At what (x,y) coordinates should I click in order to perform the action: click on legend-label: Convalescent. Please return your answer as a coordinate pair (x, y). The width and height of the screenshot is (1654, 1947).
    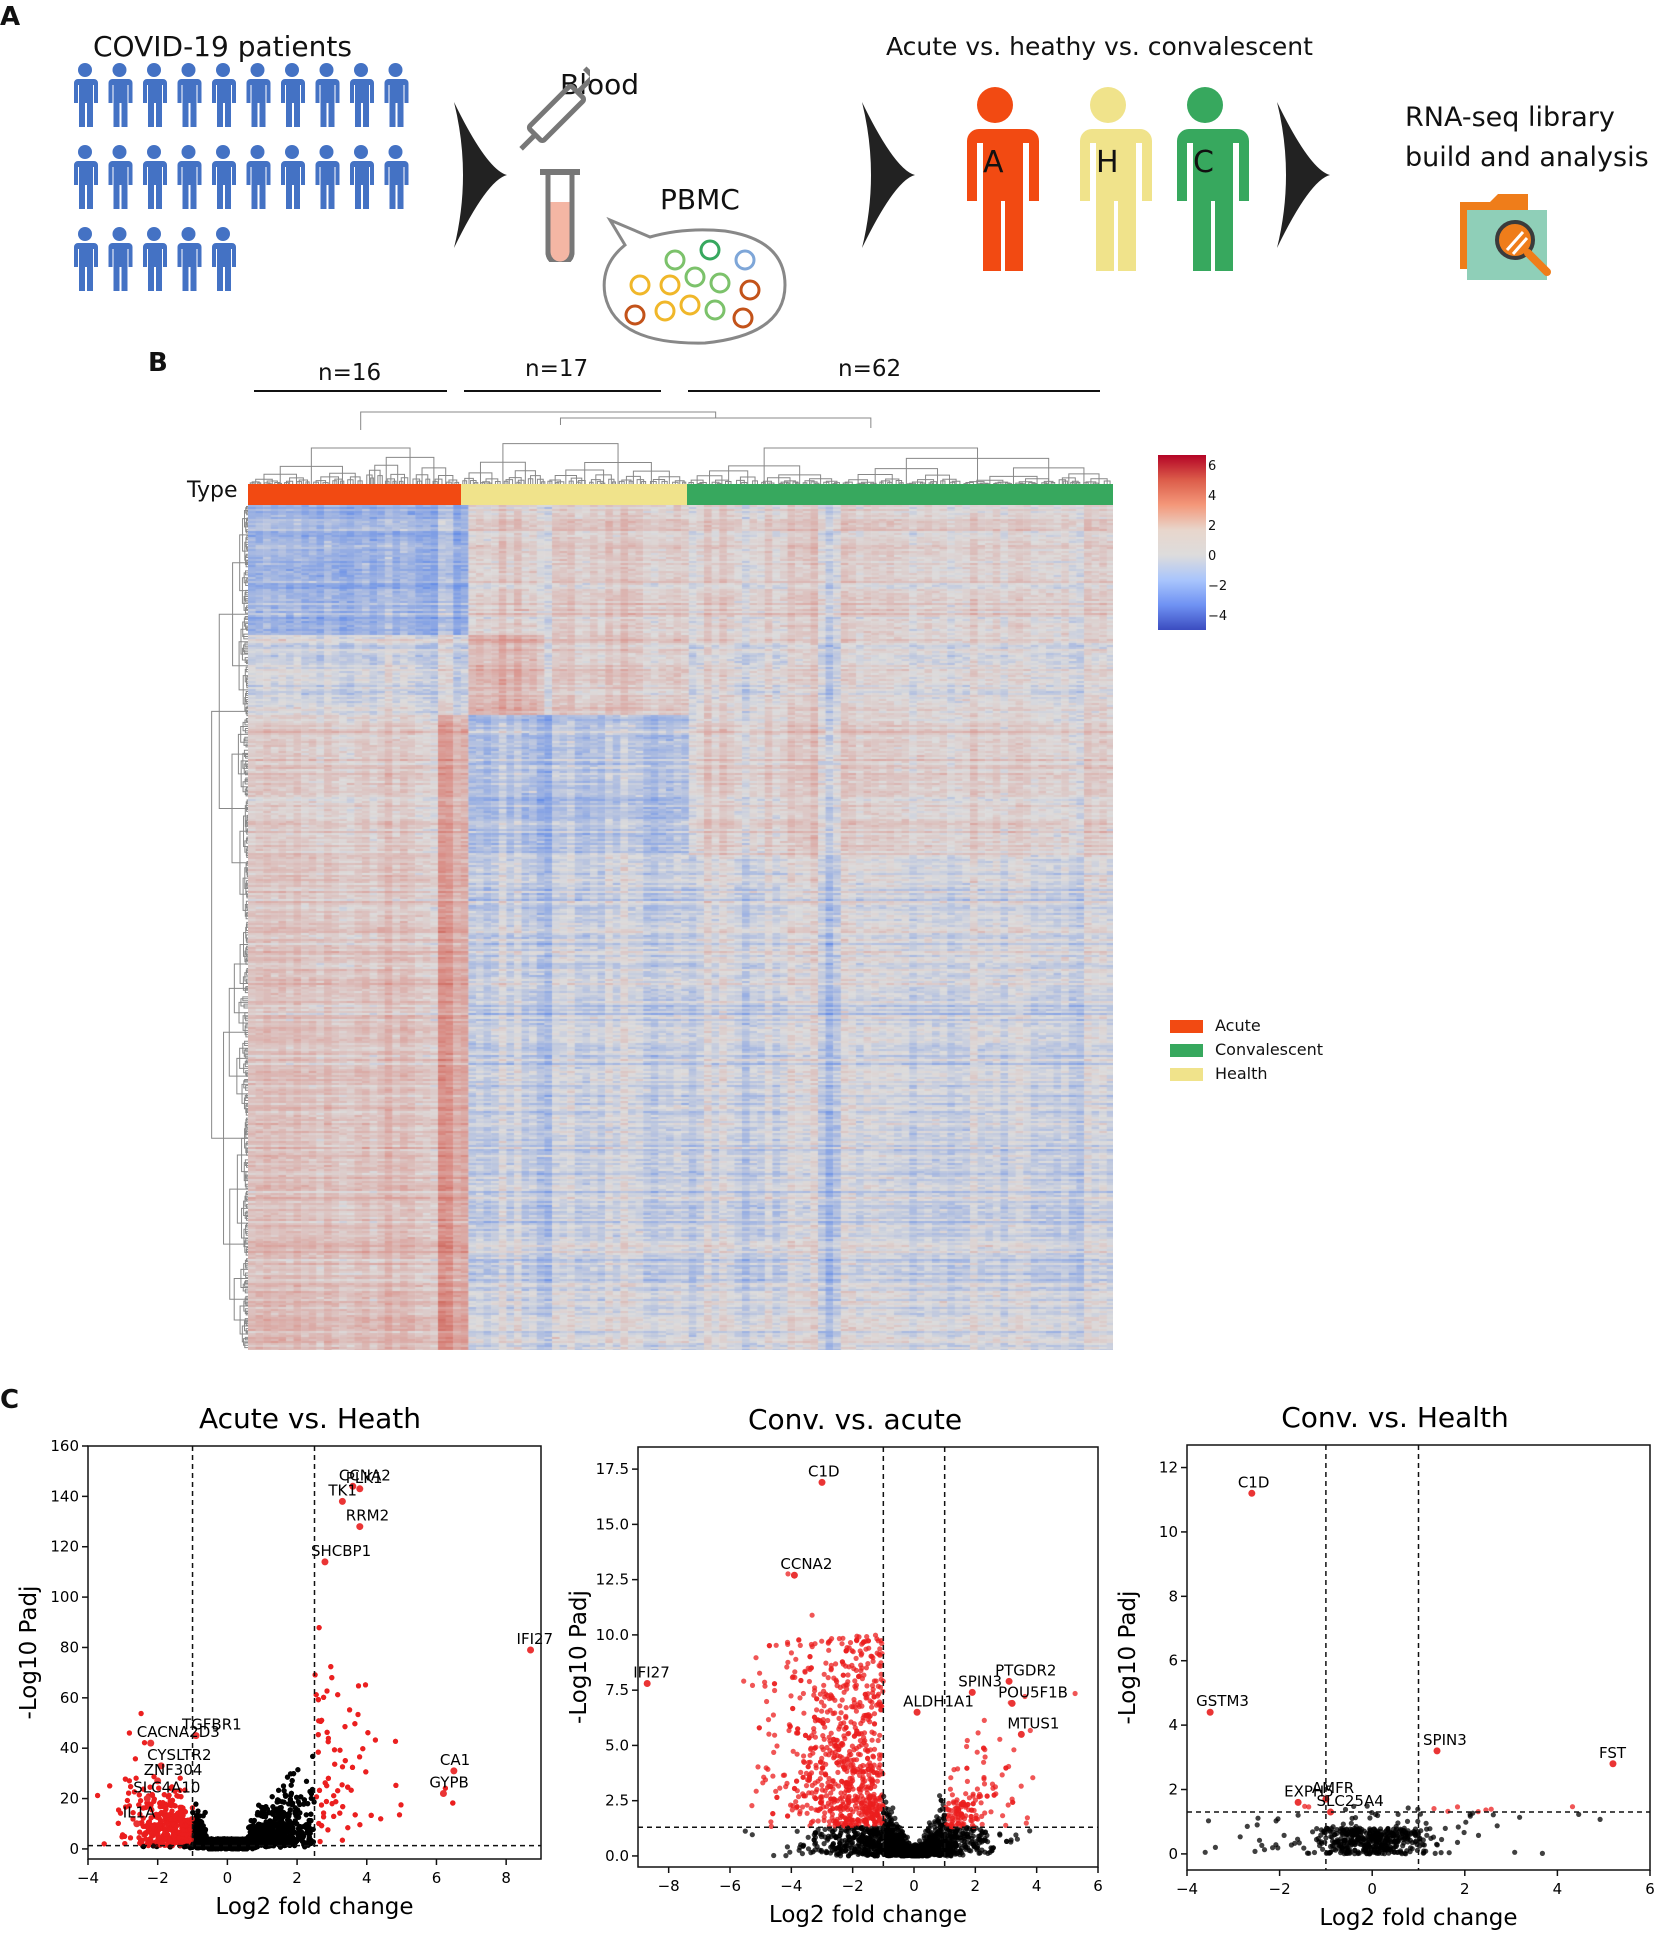
    Looking at the image, I should click on (1269, 1049).